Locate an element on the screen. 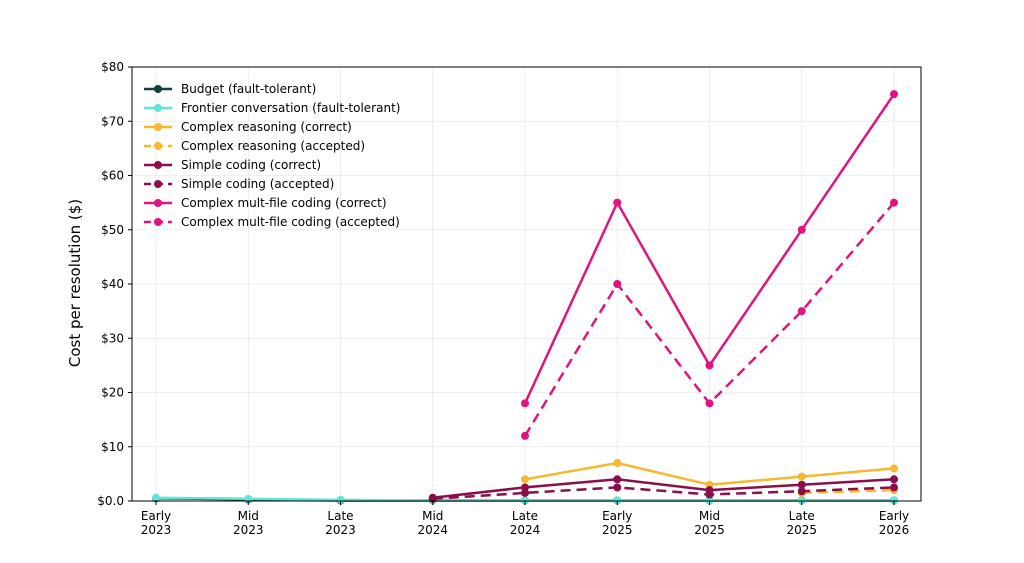 The width and height of the screenshot is (1024, 563). legend-item: Complex mult-file coding (accepted) is located at coordinates (272, 222).